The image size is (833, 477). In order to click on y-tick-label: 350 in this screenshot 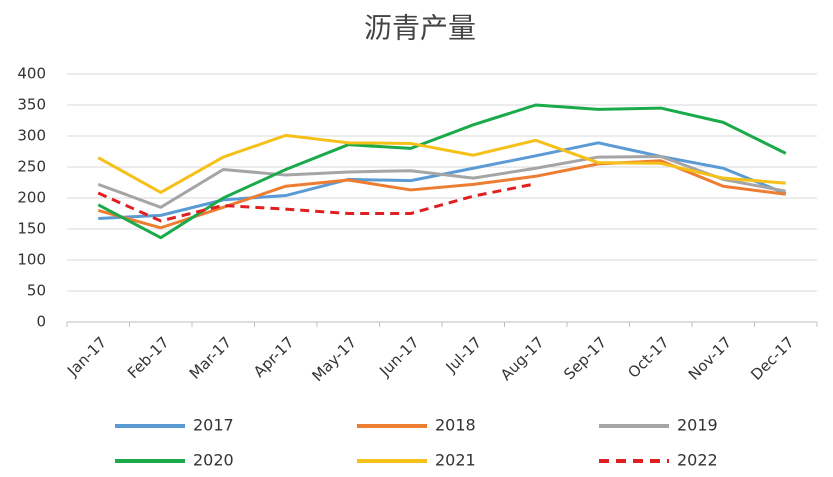, I will do `click(31, 105)`.